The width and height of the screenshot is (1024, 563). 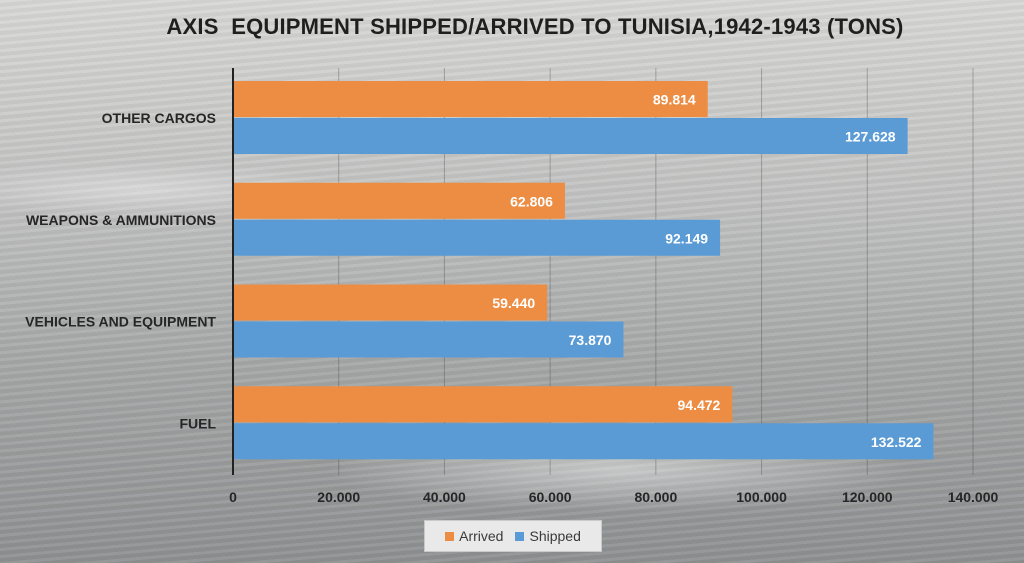 What do you see at coordinates (555, 536) in the screenshot?
I see `legend-label-shipped: Shipped` at bounding box center [555, 536].